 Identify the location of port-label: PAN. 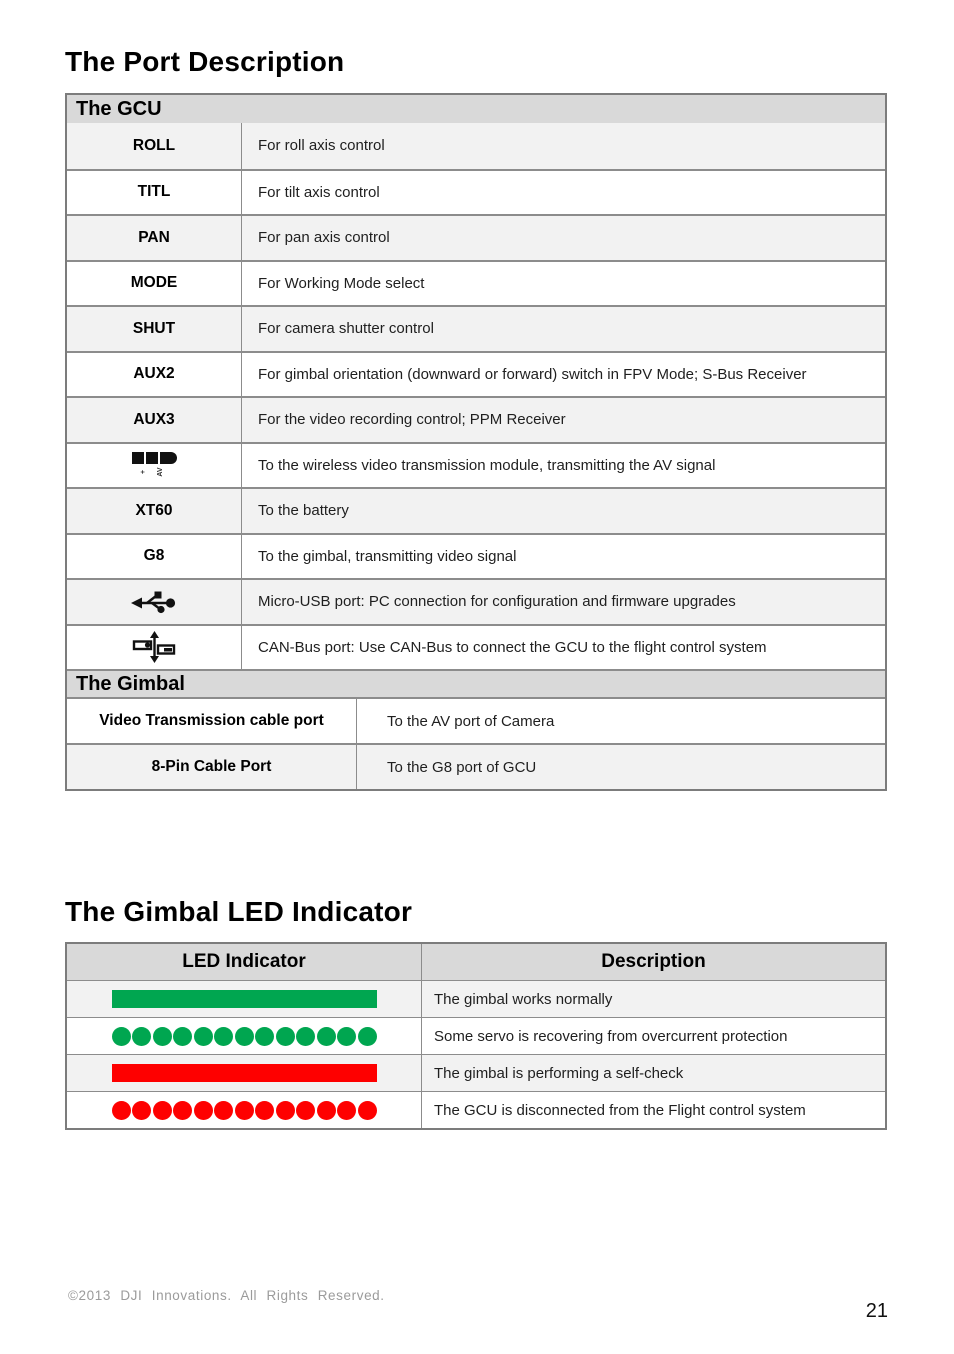
(154, 238).